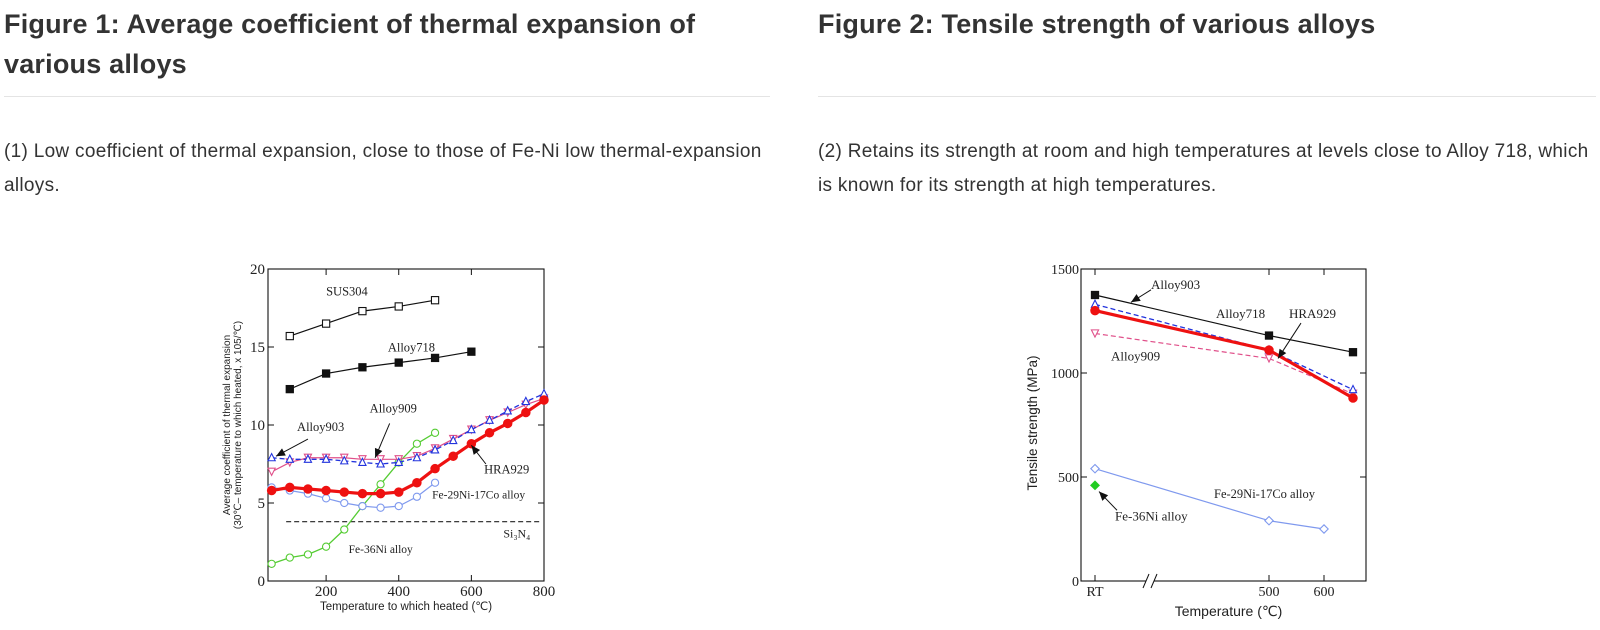 The width and height of the screenshot is (1600, 630). Describe the element at coordinates (326, 592) in the screenshot. I see `x-tick-label: 200` at that location.